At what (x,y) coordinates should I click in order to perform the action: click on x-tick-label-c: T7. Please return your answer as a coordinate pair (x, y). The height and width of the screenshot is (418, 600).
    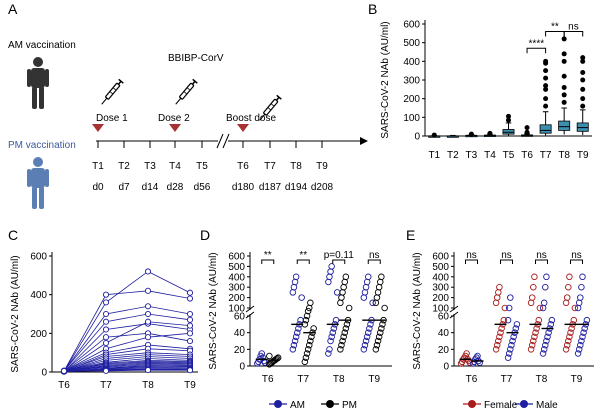
    Looking at the image, I should click on (106, 385).